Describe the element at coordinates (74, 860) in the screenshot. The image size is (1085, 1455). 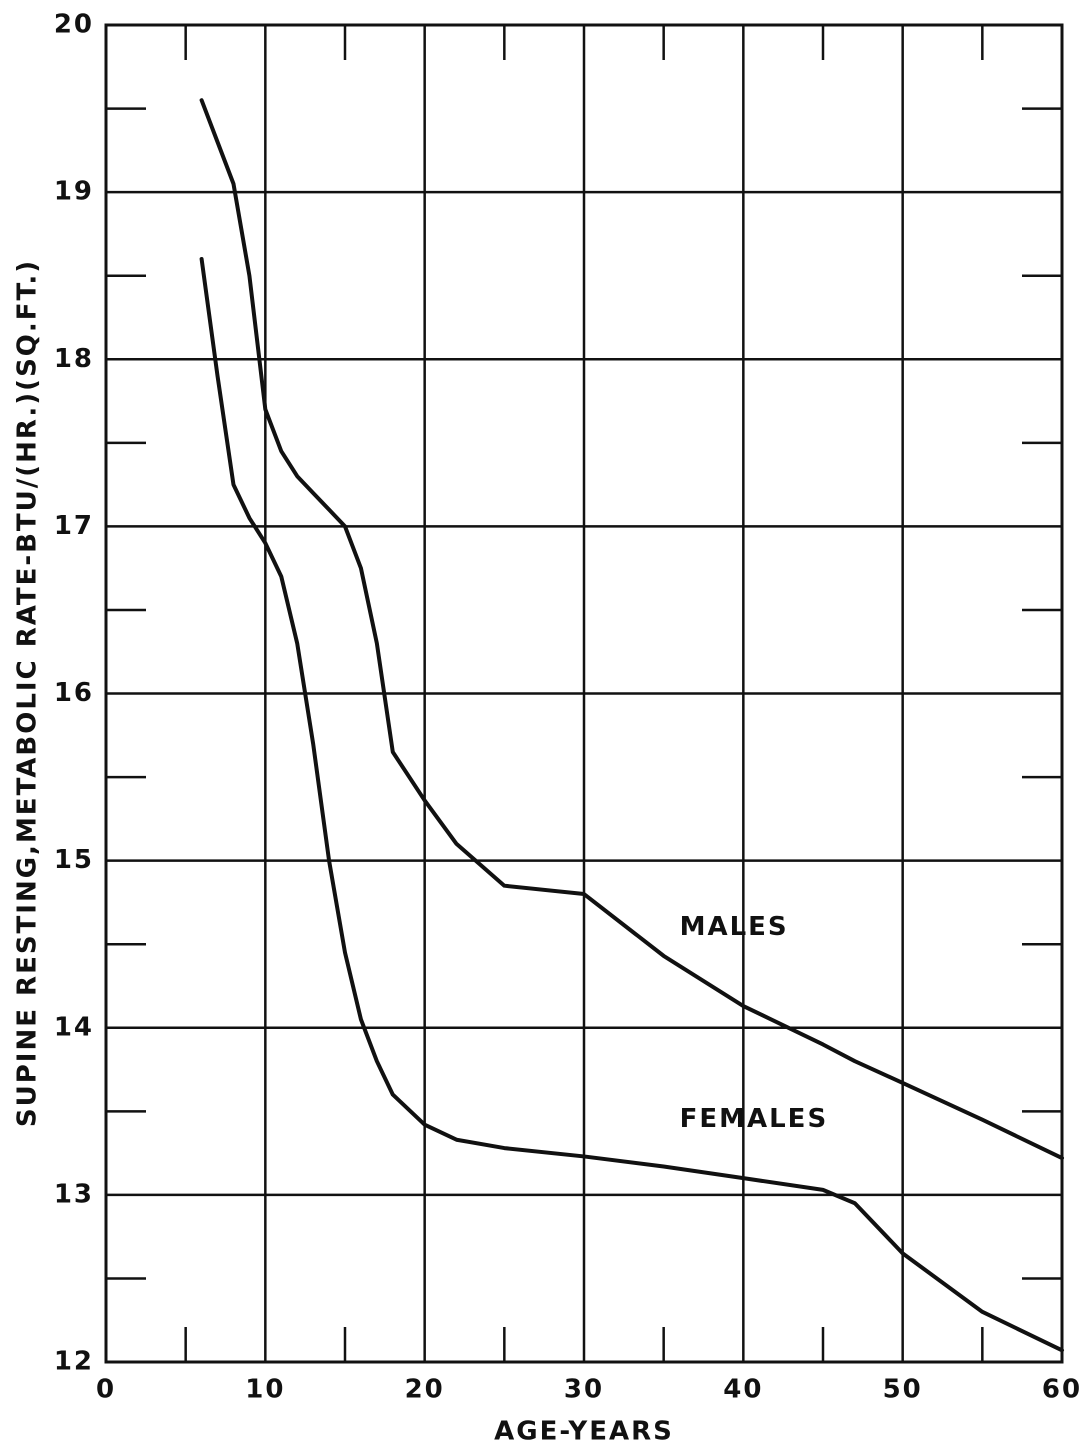
I see `y-tick-label: 15` at that location.